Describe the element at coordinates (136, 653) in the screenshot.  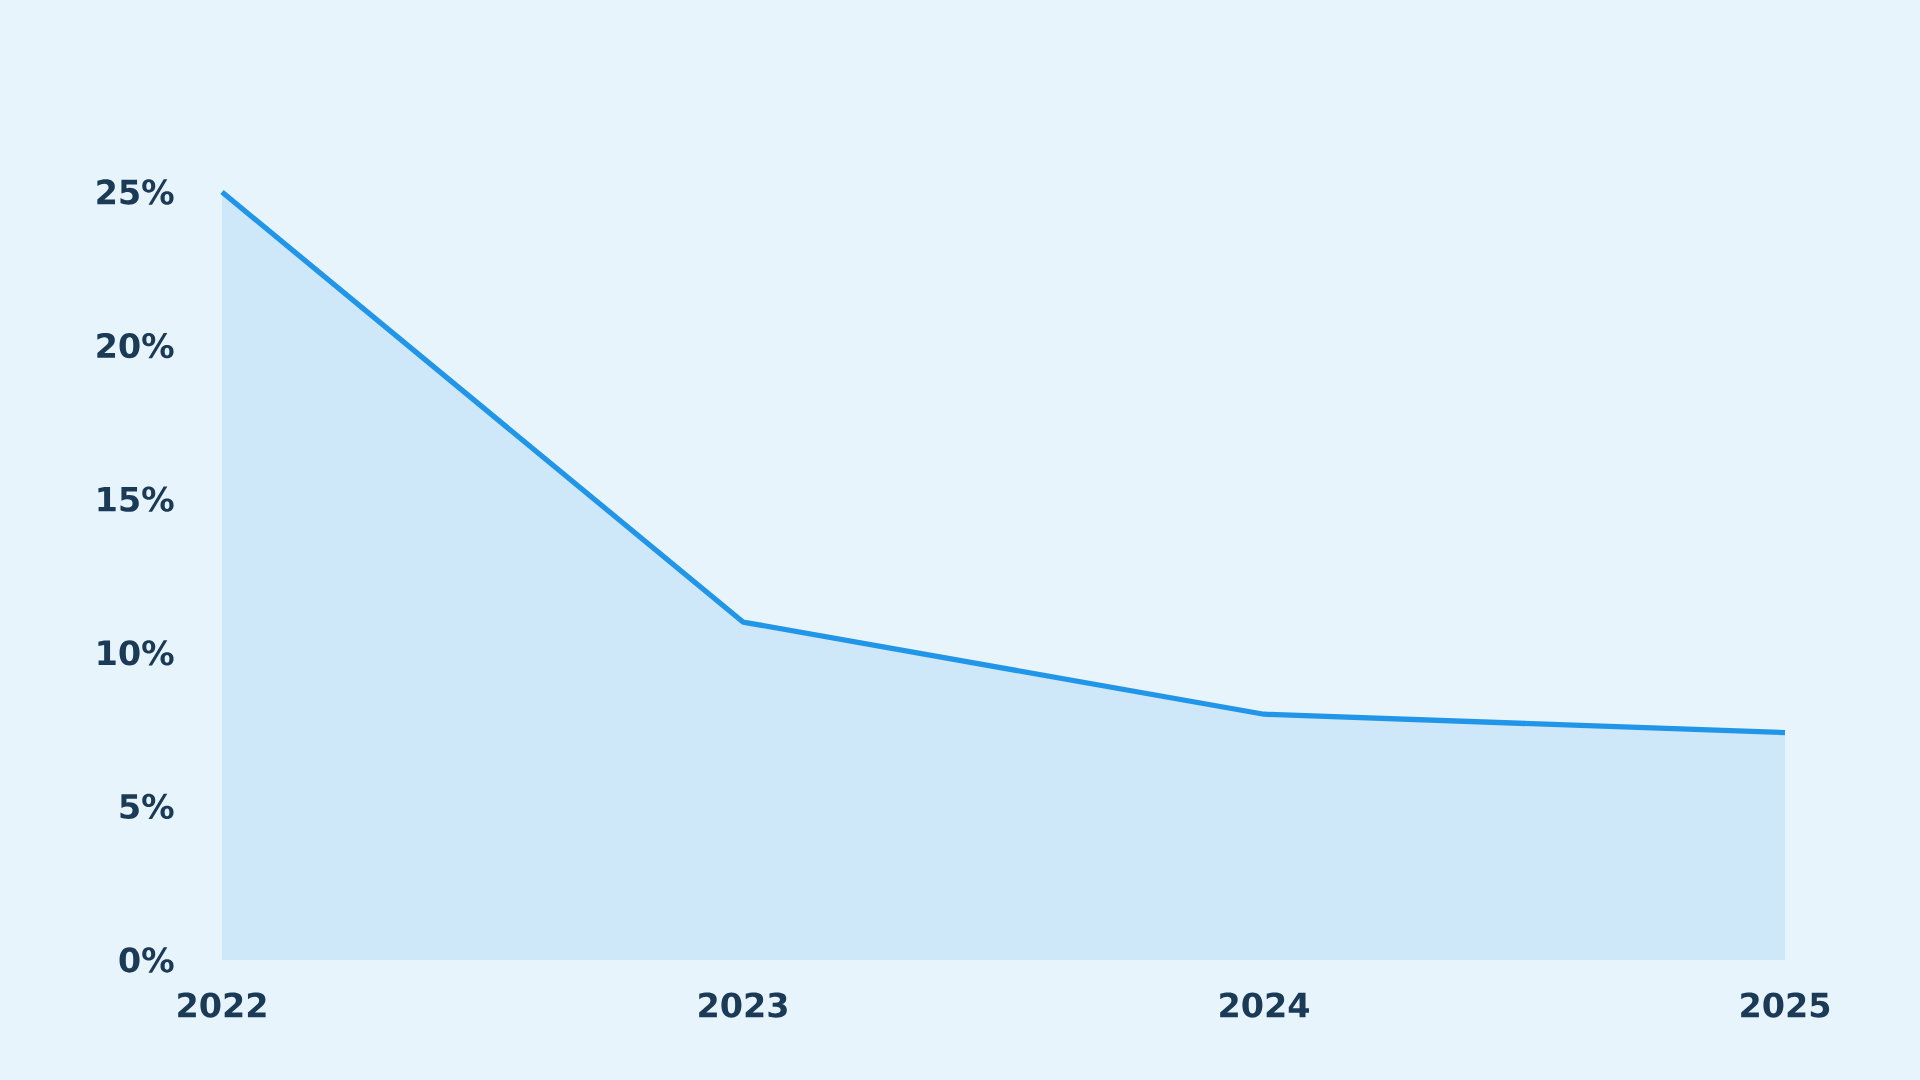
I see `y-tick-label: 10%` at that location.